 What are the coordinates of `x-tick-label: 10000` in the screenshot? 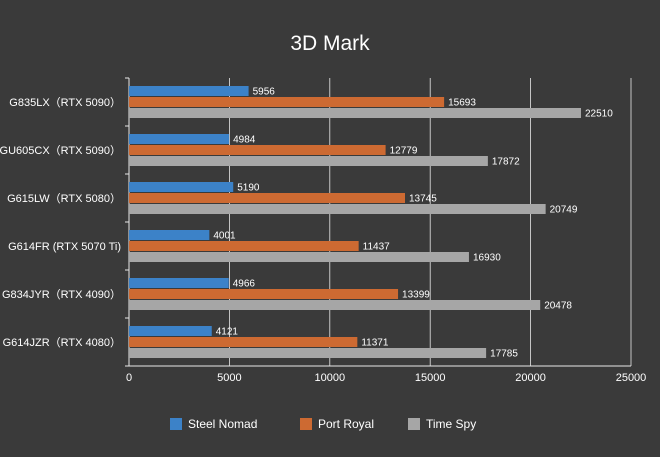 It's located at (330, 378).